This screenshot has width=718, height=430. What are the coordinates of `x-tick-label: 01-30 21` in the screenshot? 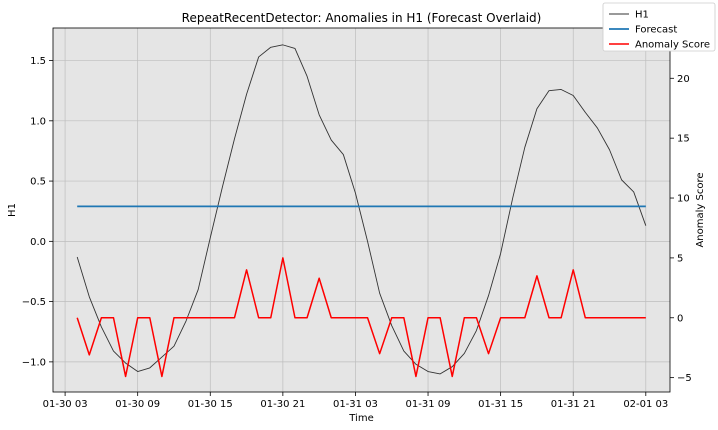 It's located at (282, 404).